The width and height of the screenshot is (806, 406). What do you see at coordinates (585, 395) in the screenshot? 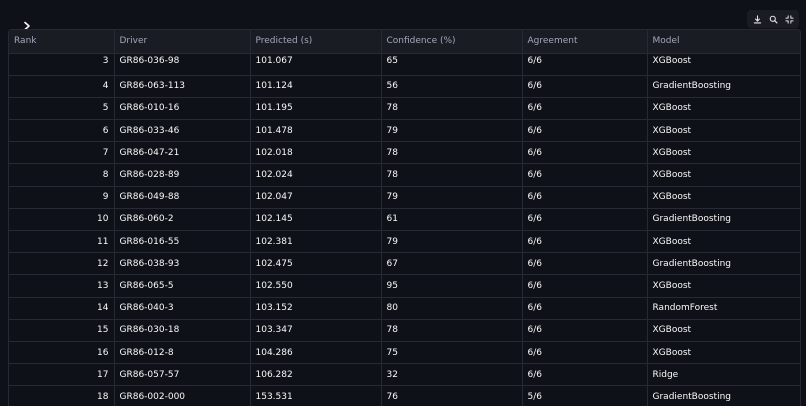
I see `agreement-cell: 5/6` at bounding box center [585, 395].